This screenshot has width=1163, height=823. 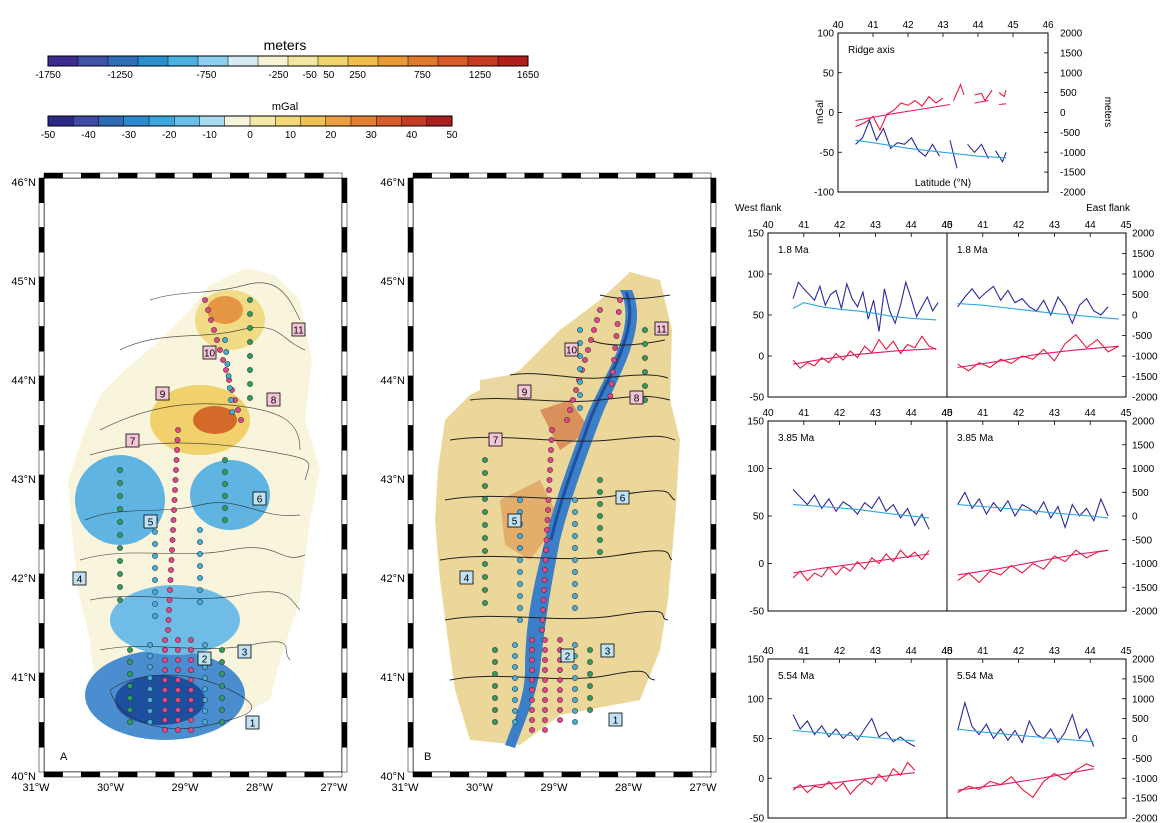 What do you see at coordinates (23, 183) in the screenshot?
I see `latitude-label: 46°N` at bounding box center [23, 183].